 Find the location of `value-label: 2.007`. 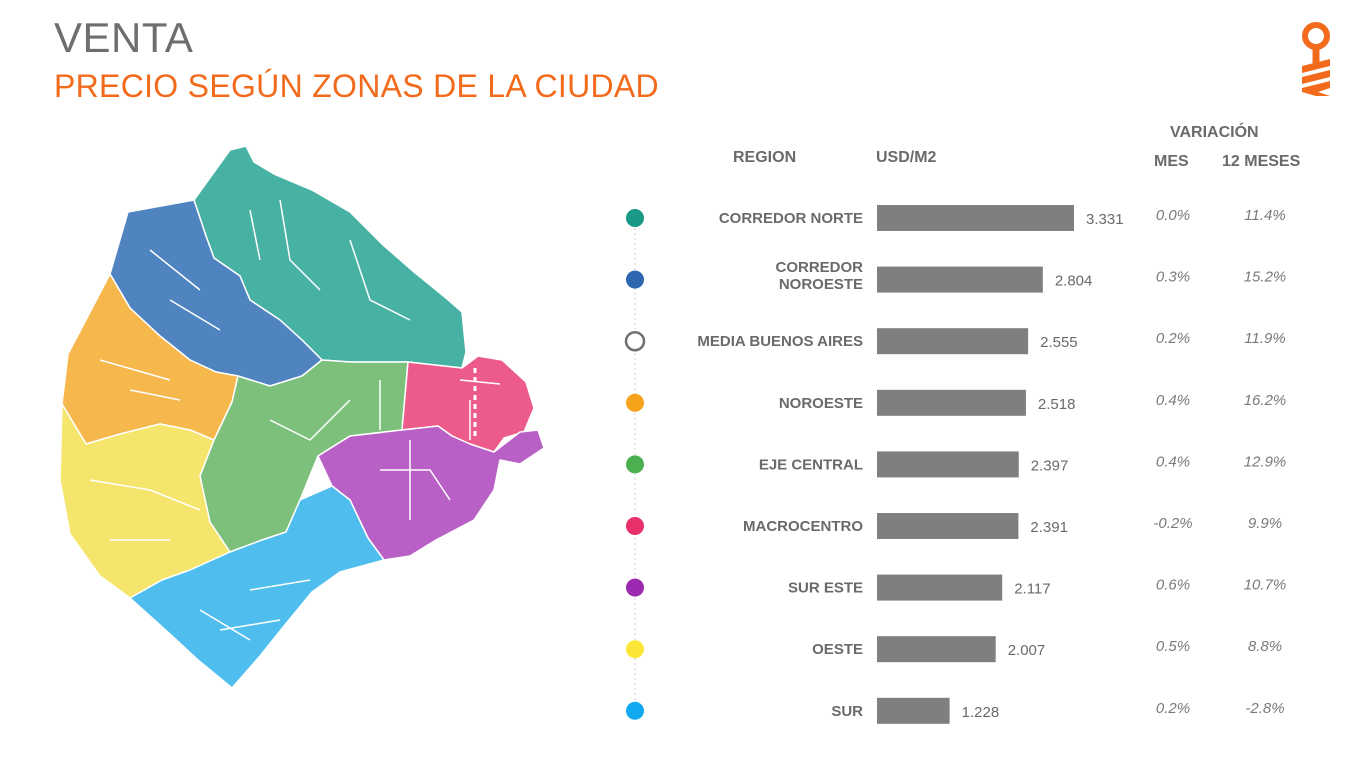

value-label: 2.007 is located at coordinates (1027, 650).